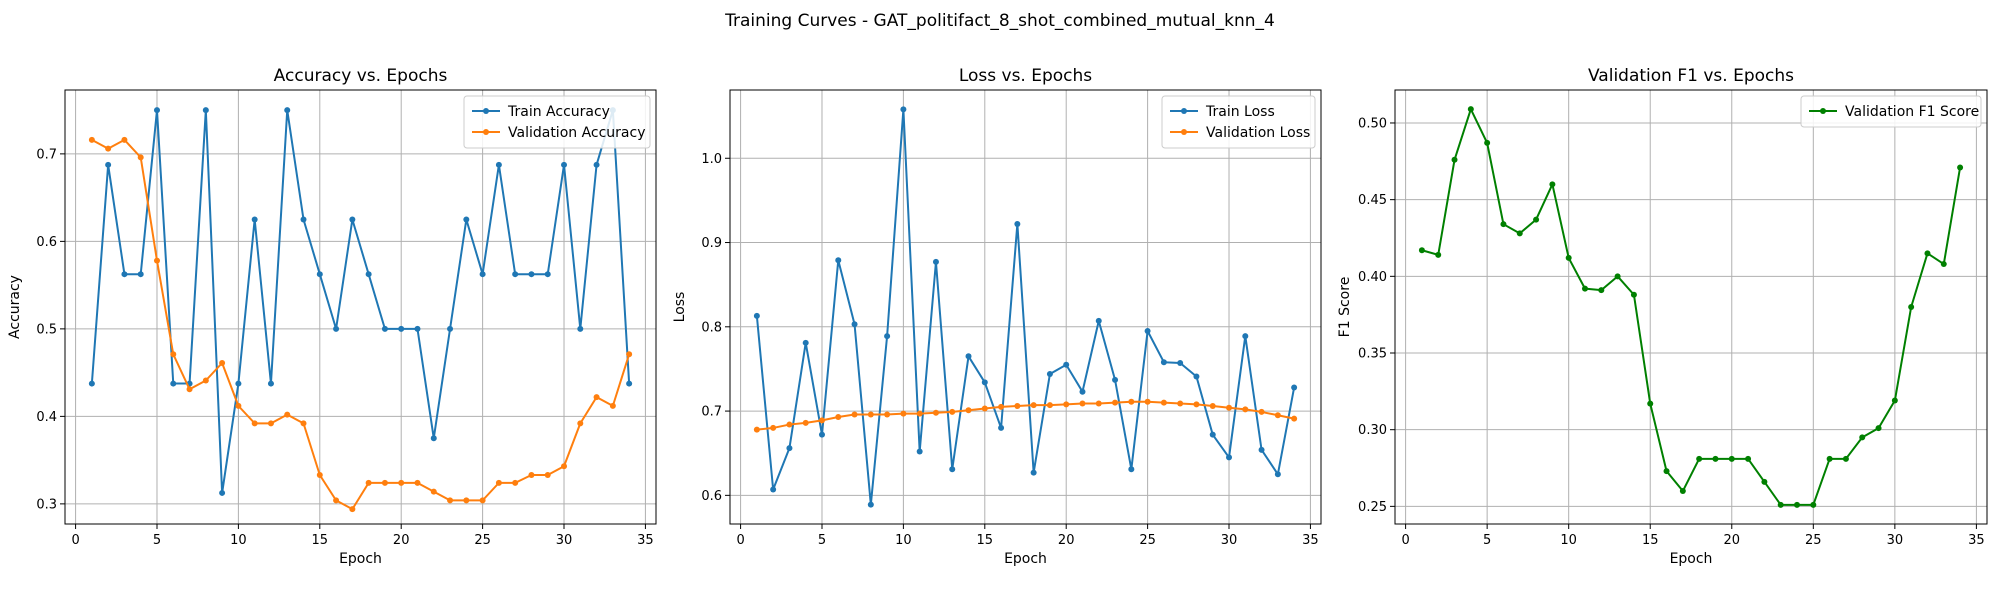 The height and width of the screenshot is (600, 2000). I want to click on legend-marker, so click(486, 111).